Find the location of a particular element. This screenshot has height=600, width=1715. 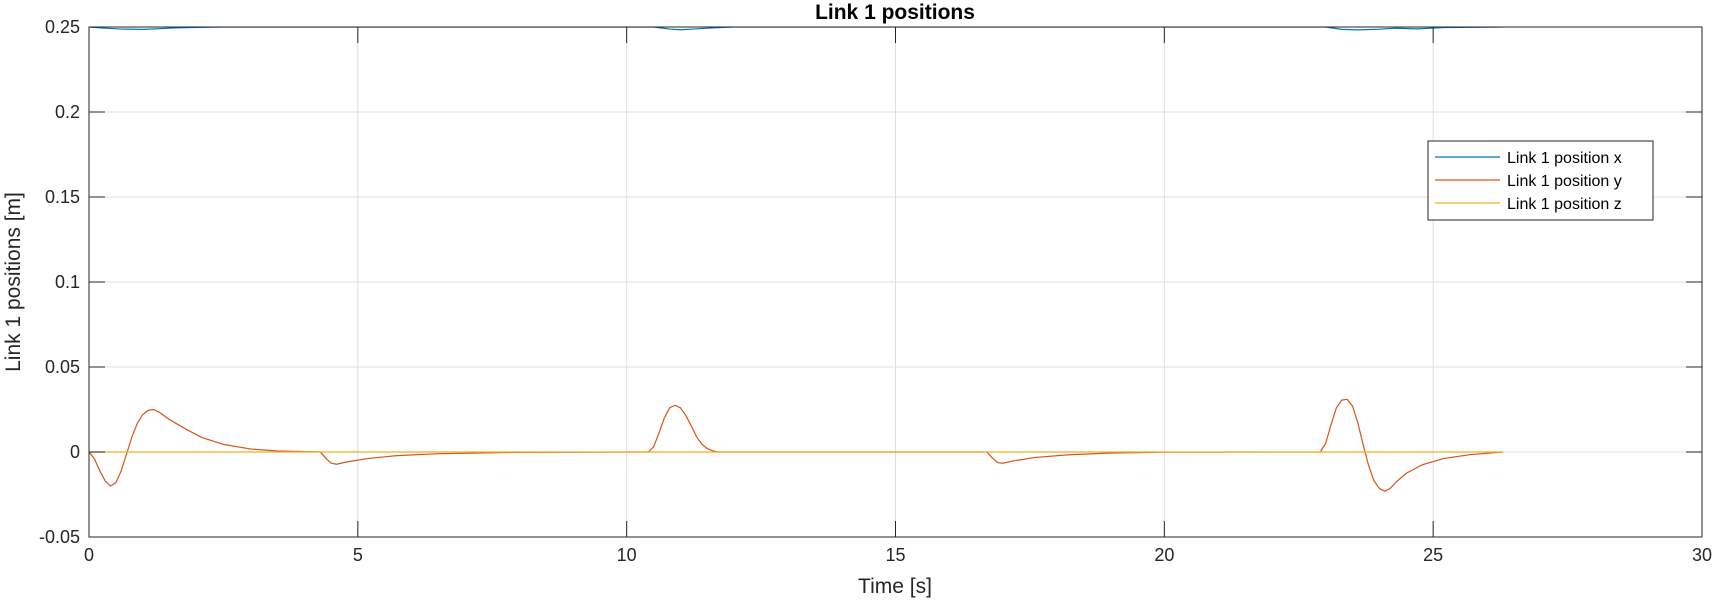

y-tick-label: 0.2 is located at coordinates (67, 112).